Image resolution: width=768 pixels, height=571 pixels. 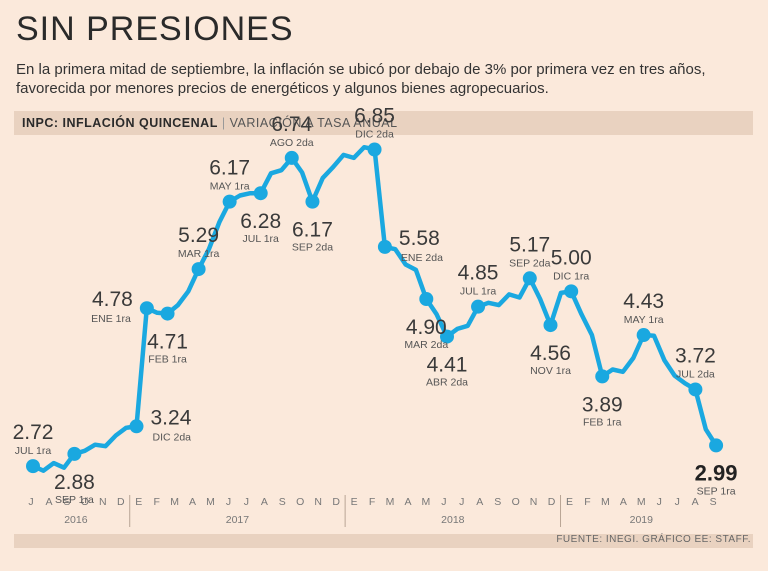 What do you see at coordinates (447, 383) in the screenshot?
I see `data-period-label: ABR 2da` at bounding box center [447, 383].